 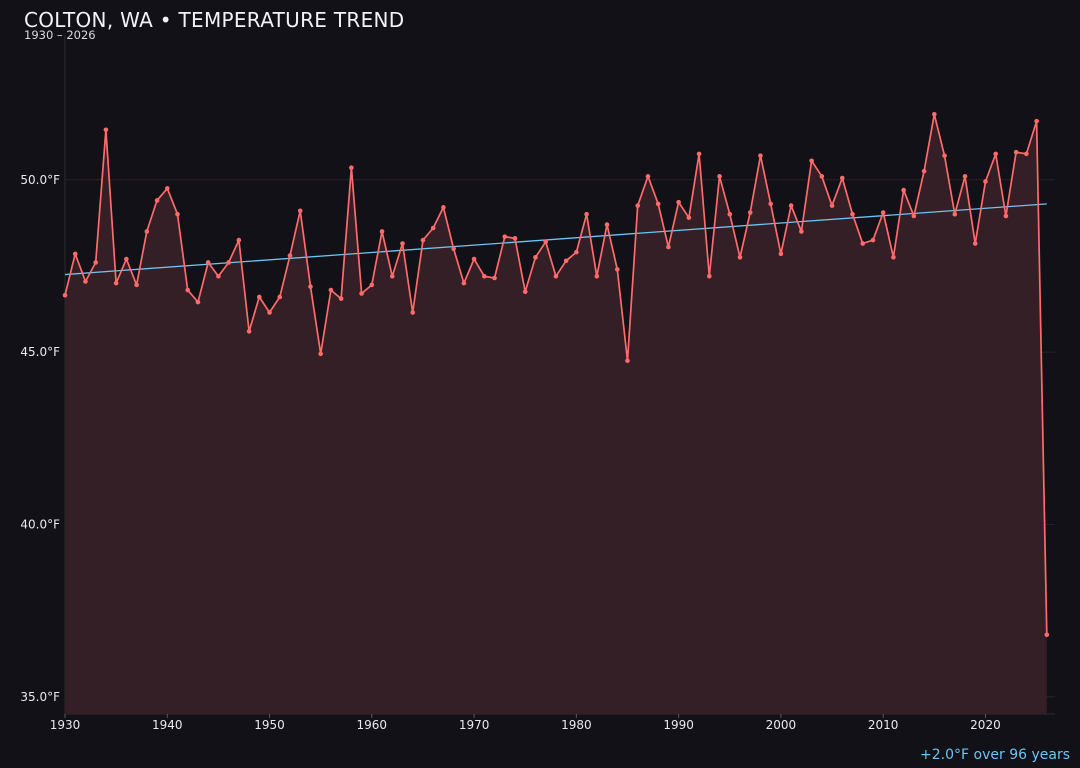 What do you see at coordinates (40, 352) in the screenshot?
I see `y-tick-label: 45.0°F` at bounding box center [40, 352].